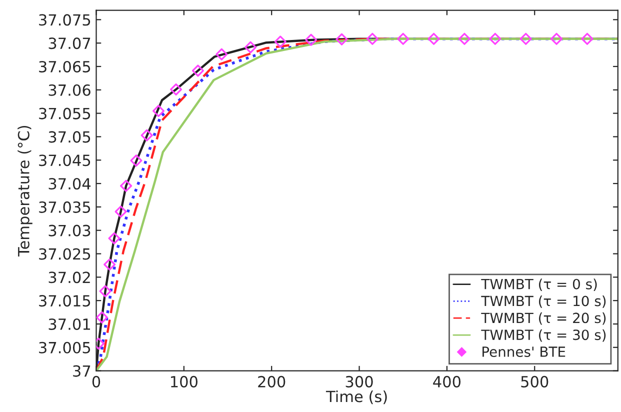  What do you see at coordinates (534, 382) in the screenshot?
I see `x-tick-label: 500` at bounding box center [534, 382].